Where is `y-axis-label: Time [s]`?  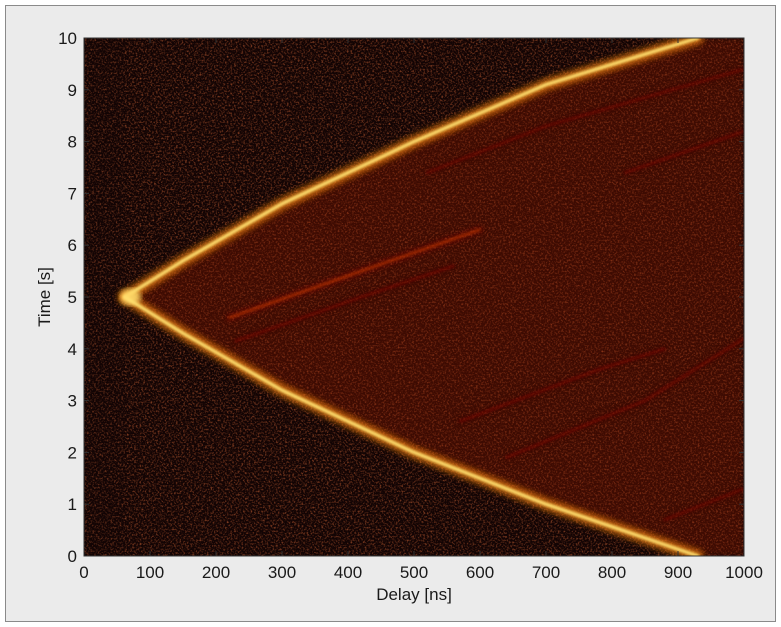
y-axis-label: Time [s] is located at coordinates (44, 297).